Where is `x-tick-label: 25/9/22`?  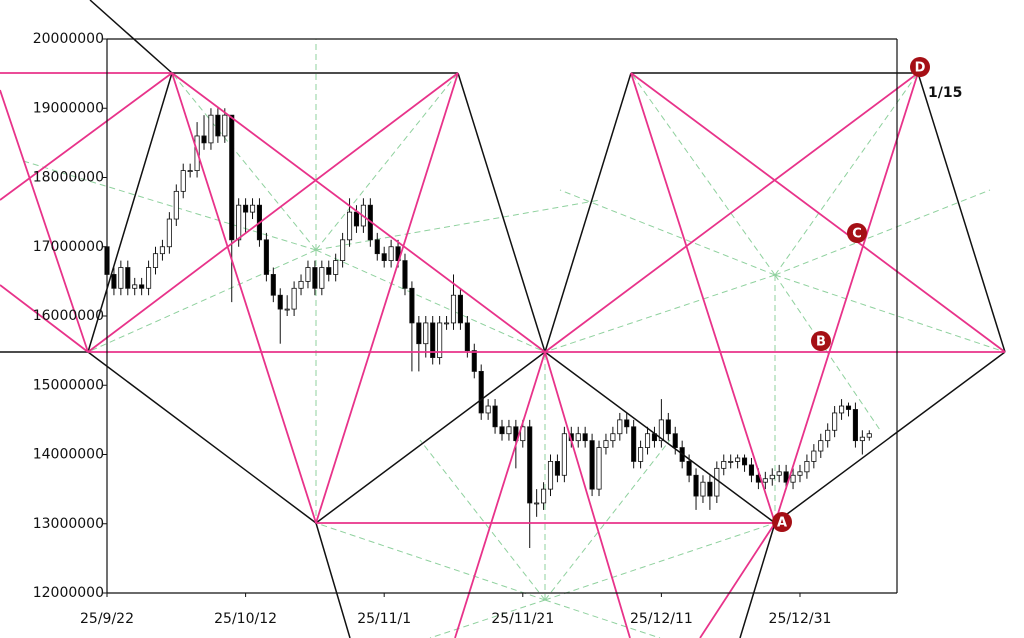 x-tick-label: 25/9/22 is located at coordinates (107, 619).